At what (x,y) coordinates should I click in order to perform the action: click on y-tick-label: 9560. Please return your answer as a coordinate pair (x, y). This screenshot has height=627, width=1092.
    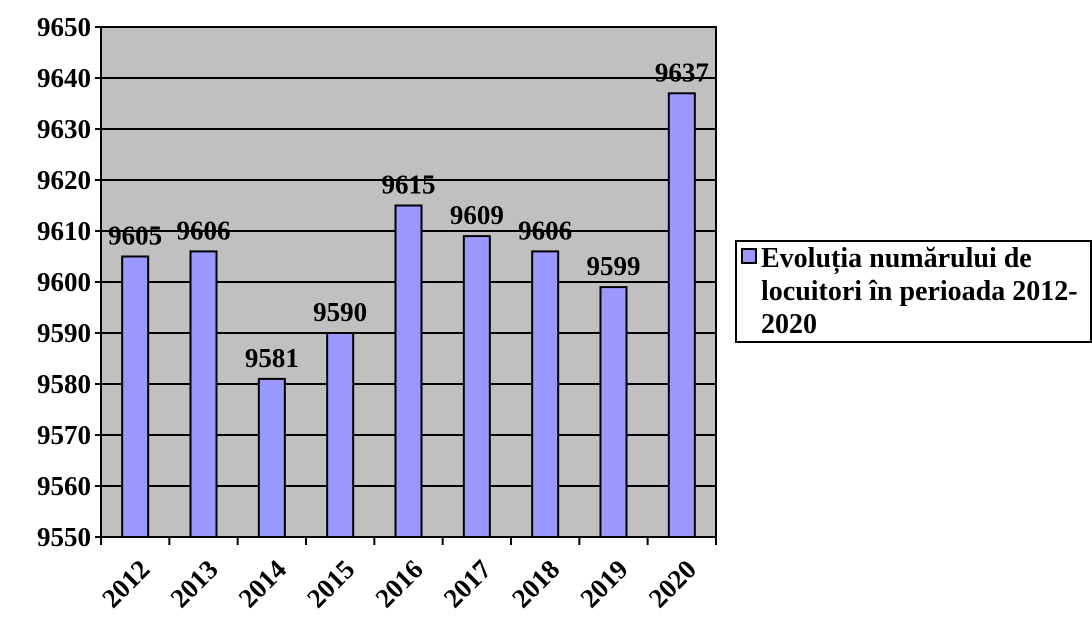
    Looking at the image, I should click on (64, 486).